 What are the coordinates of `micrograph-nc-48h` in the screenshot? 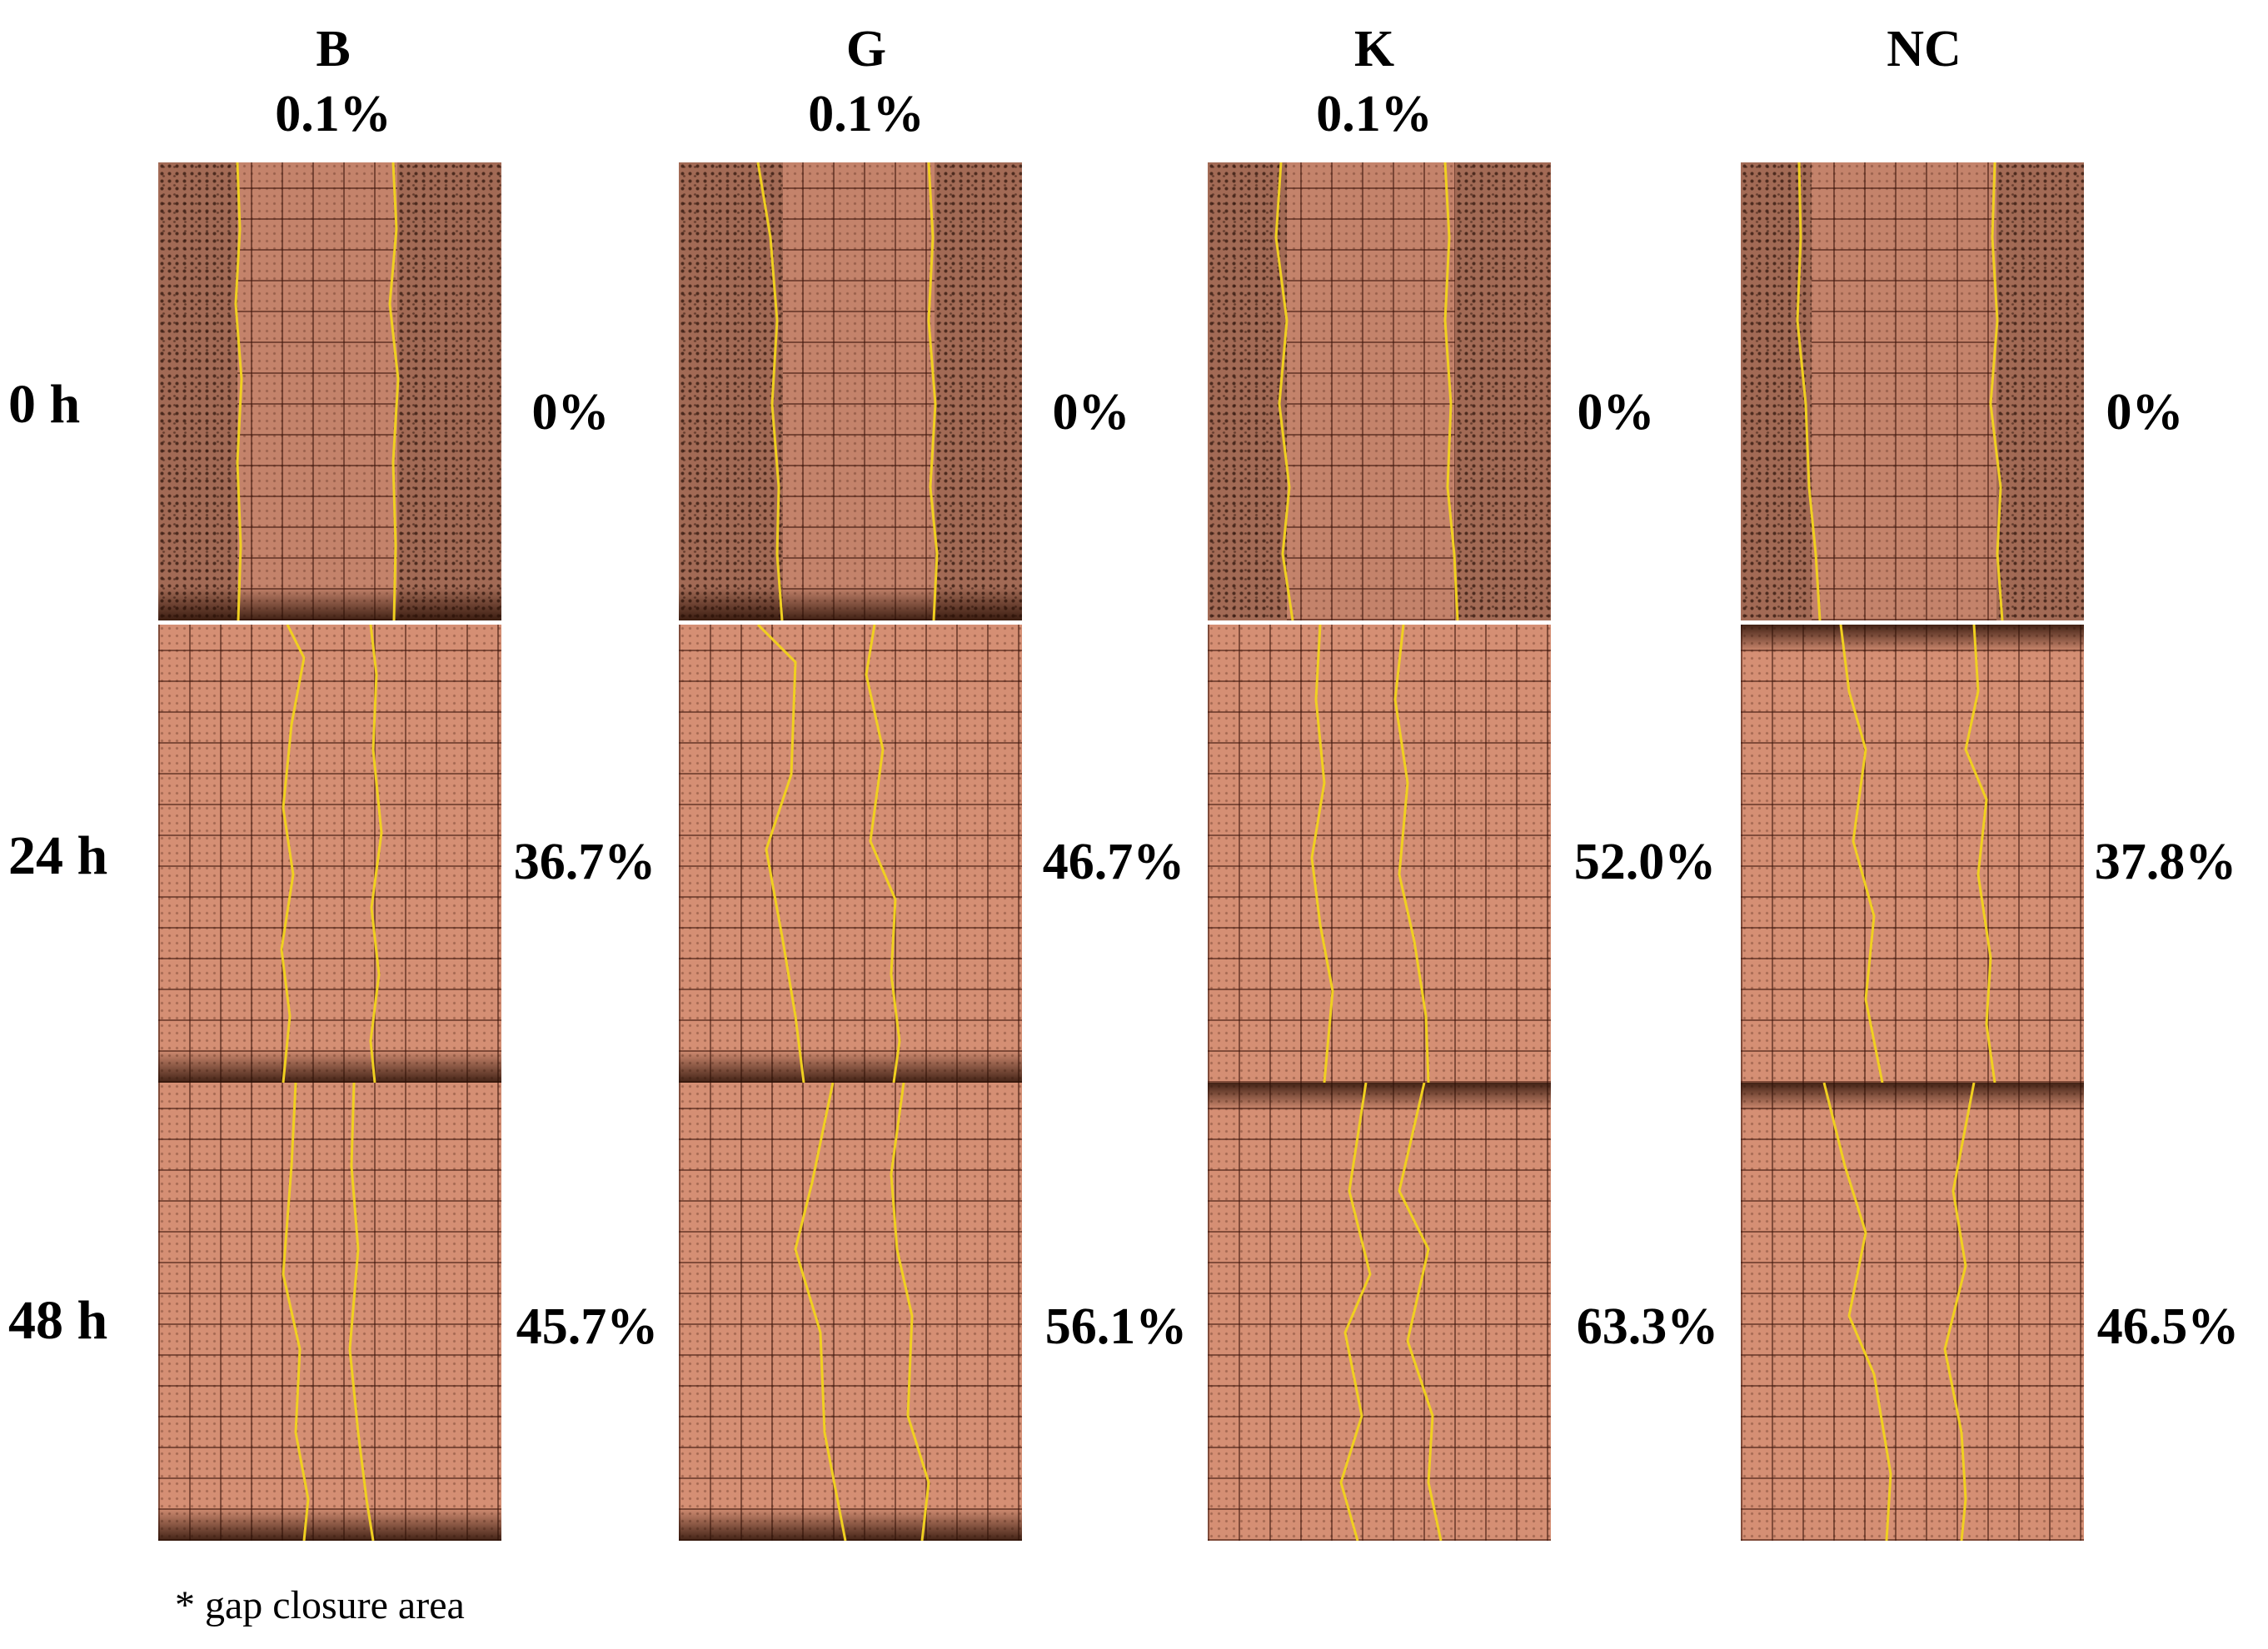 It's located at (1913, 1312).